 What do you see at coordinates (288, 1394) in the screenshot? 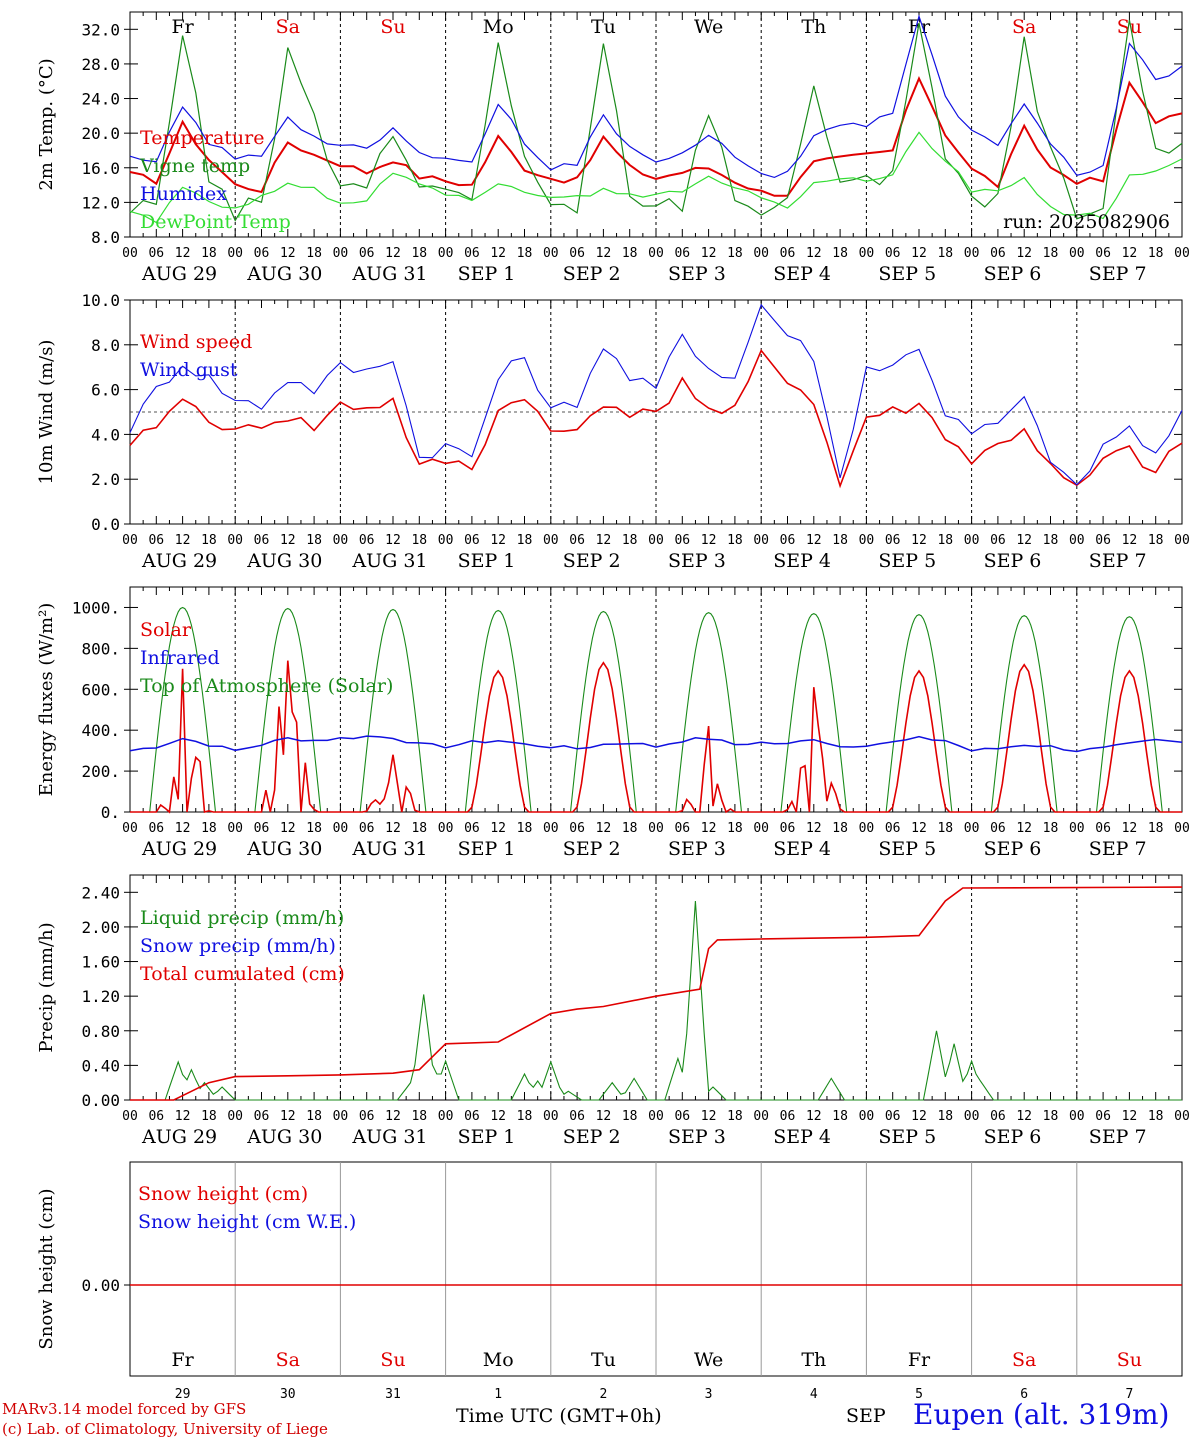
I see `day-number: 30` at bounding box center [288, 1394].